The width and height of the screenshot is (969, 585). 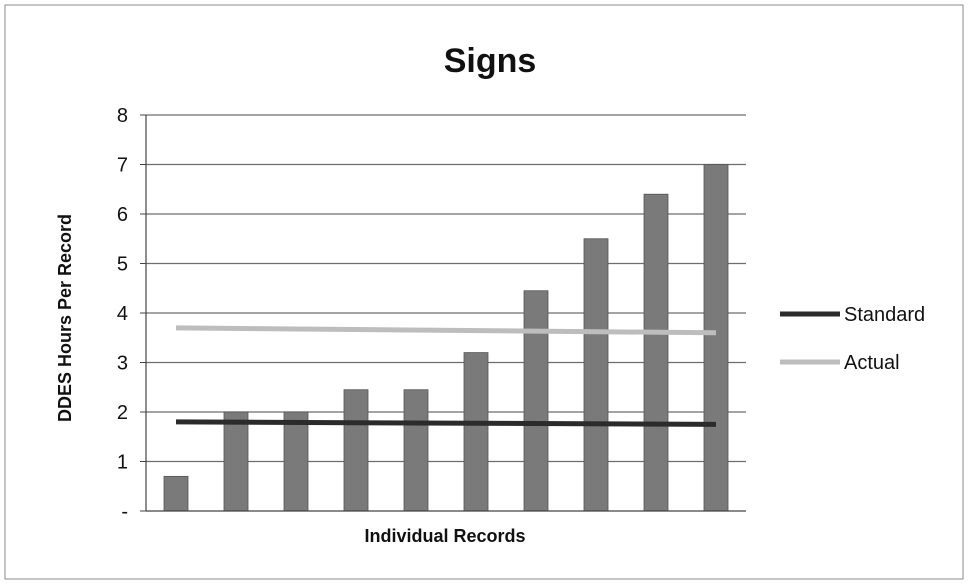 What do you see at coordinates (852, 339) in the screenshot?
I see `legend: Standard Actual` at bounding box center [852, 339].